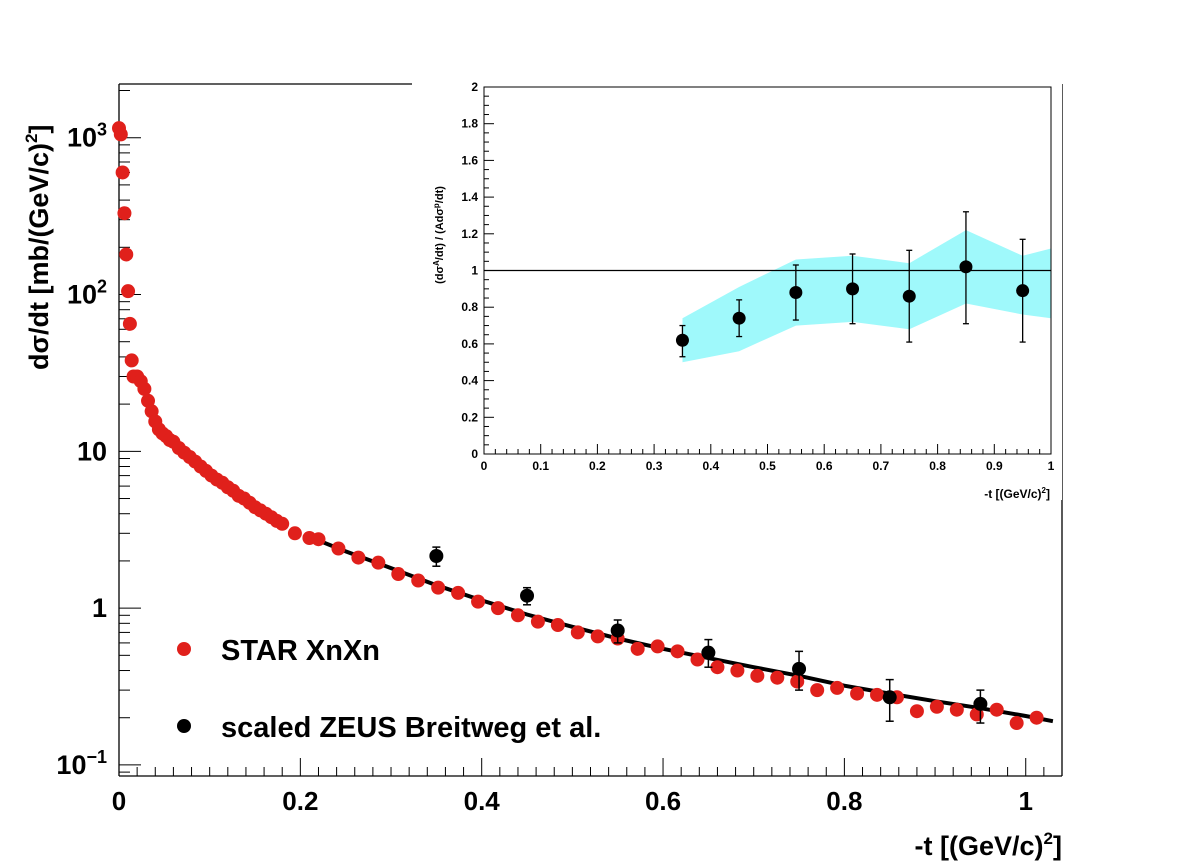 This screenshot has height=866, width=1181. What do you see at coordinates (469, 234) in the screenshot?
I see `inset-y-tick-label: 1.2` at bounding box center [469, 234].